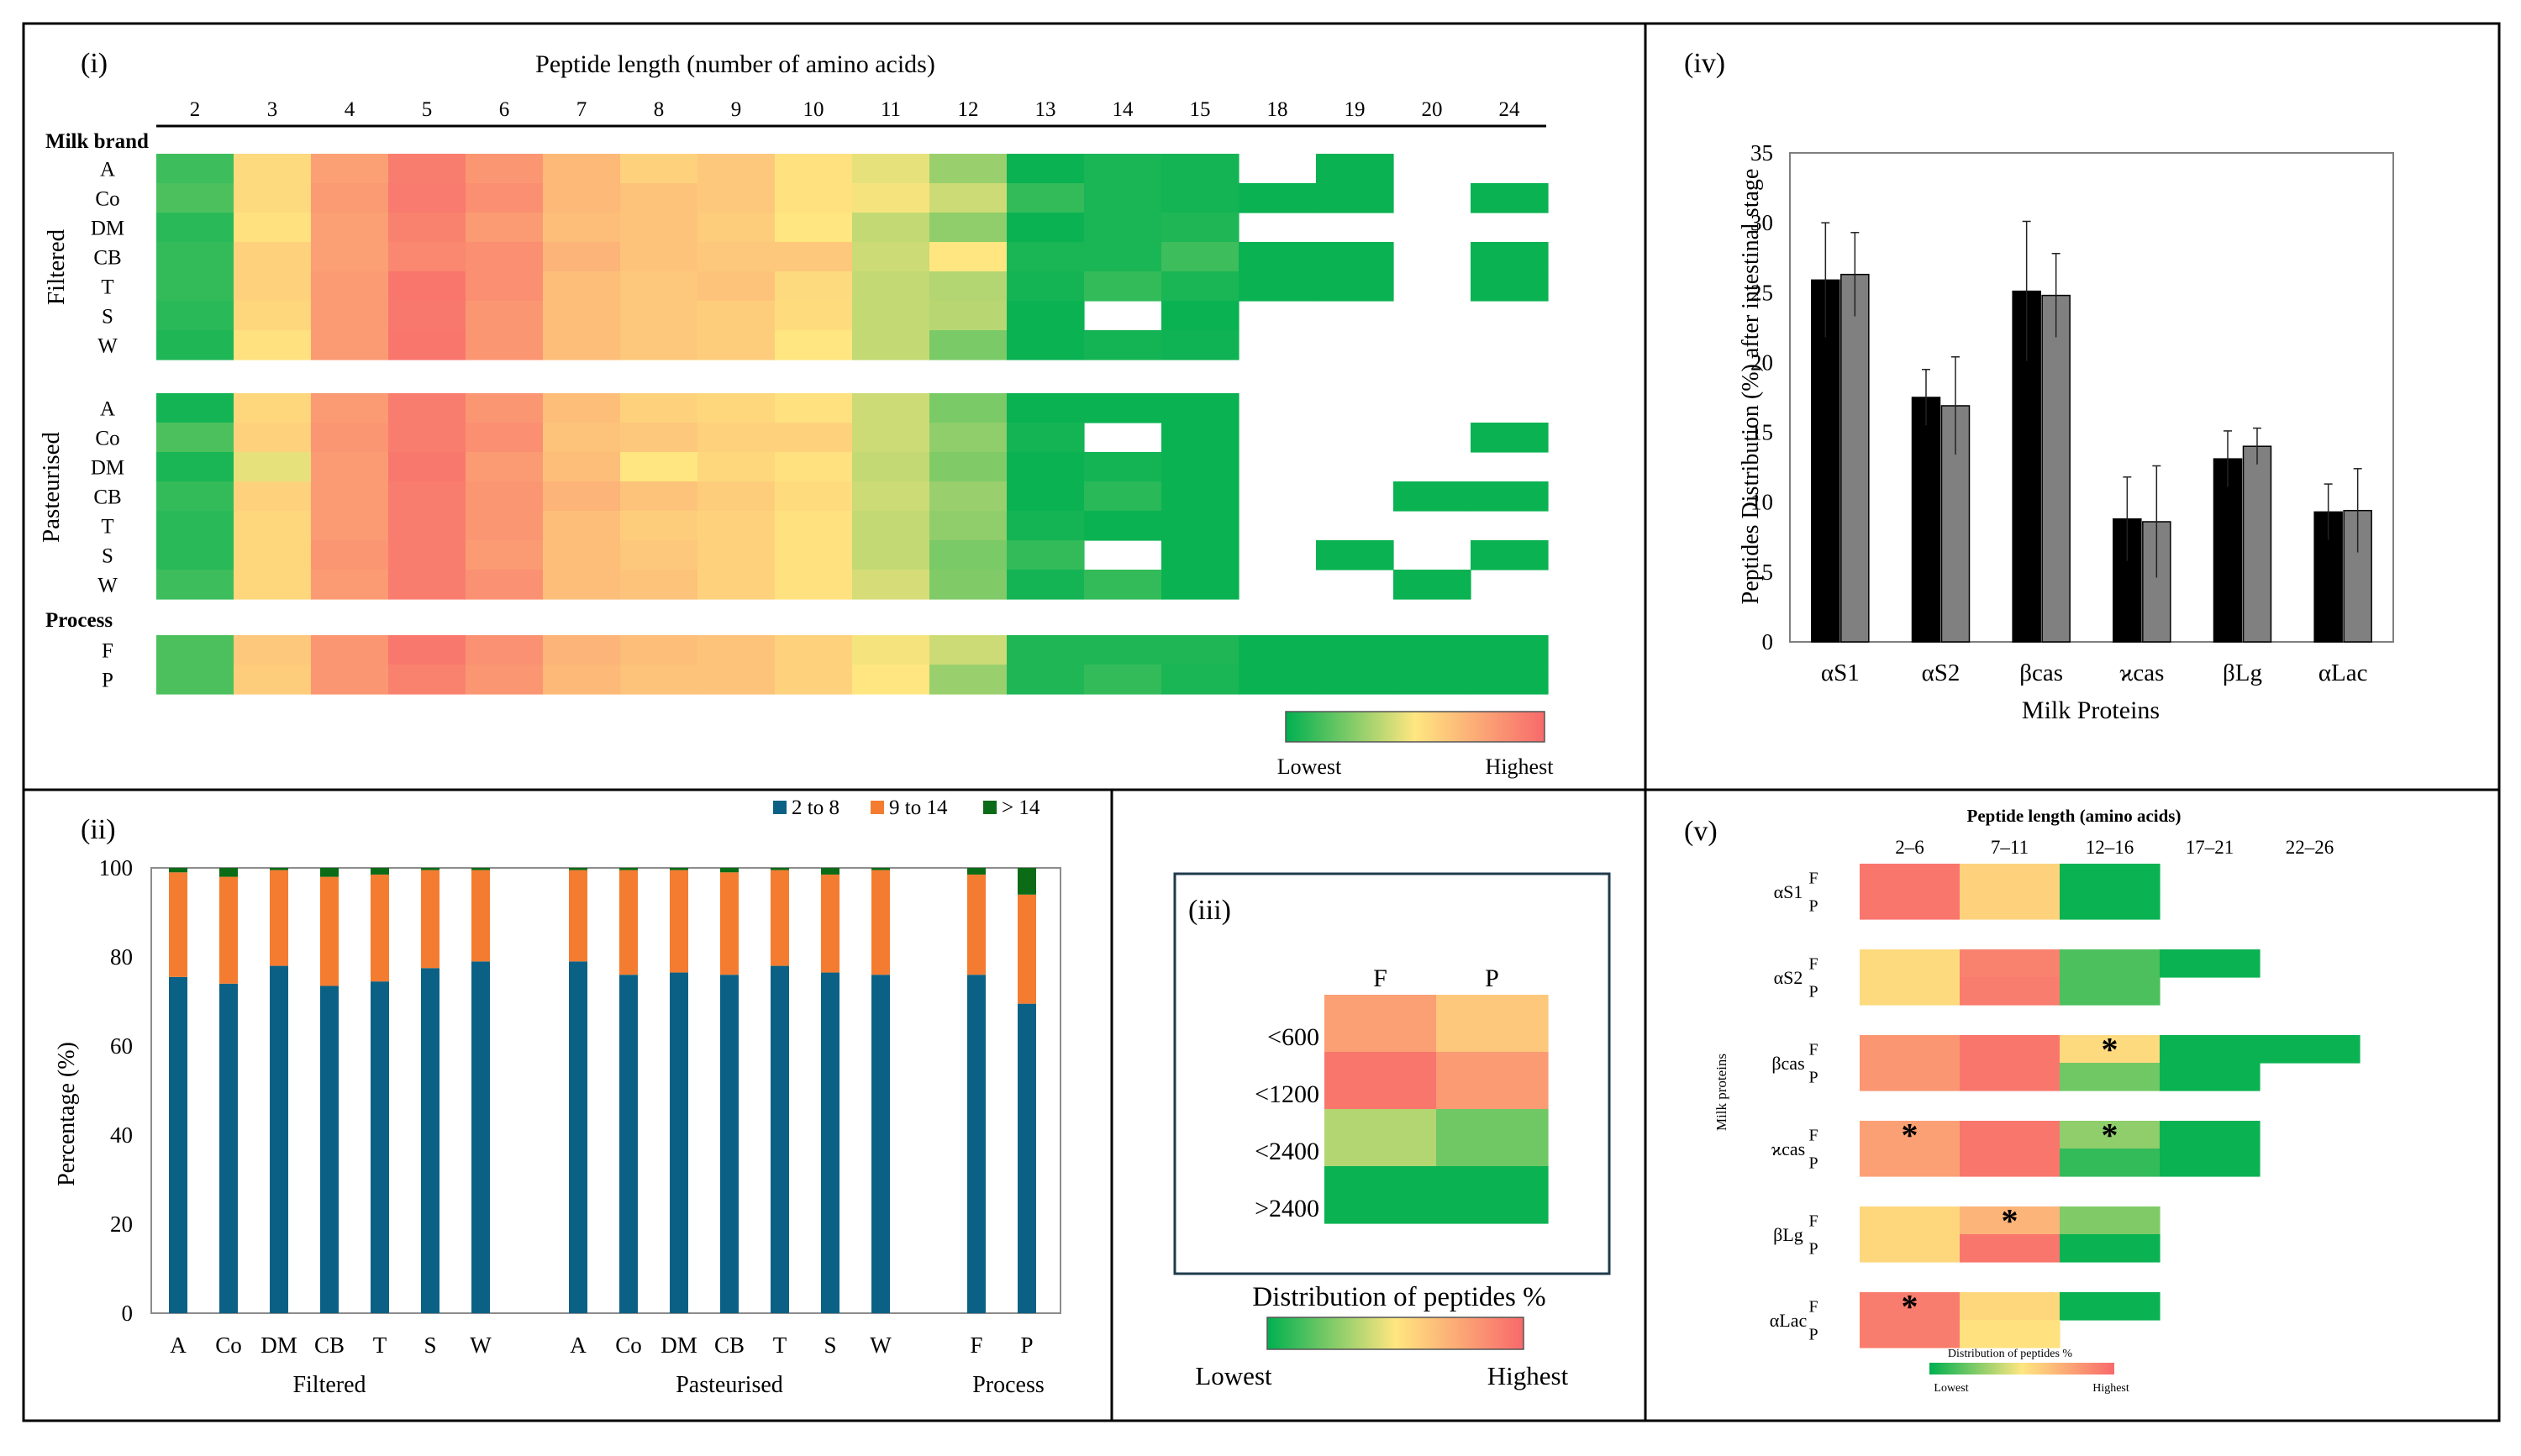  Describe the element at coordinates (1910, 1136) in the screenshot. I see `panel-v-significance-star-3-0: *` at that location.